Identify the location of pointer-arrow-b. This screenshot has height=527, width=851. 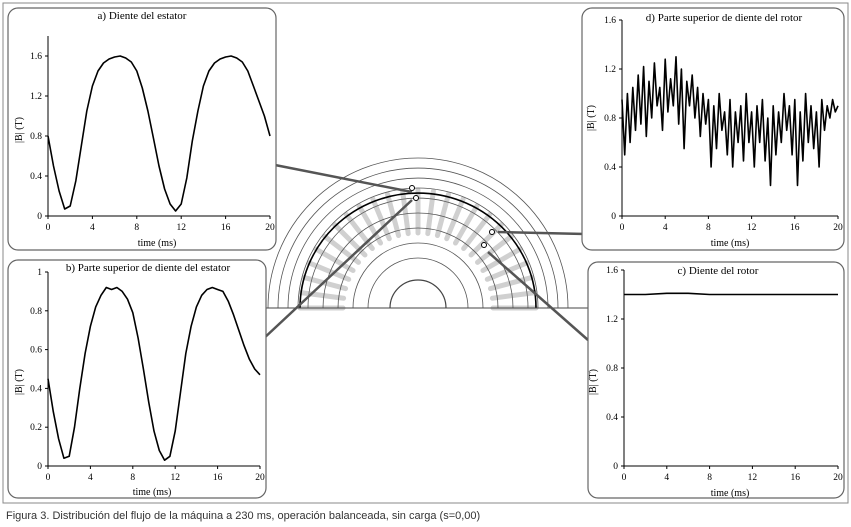
(337, 270).